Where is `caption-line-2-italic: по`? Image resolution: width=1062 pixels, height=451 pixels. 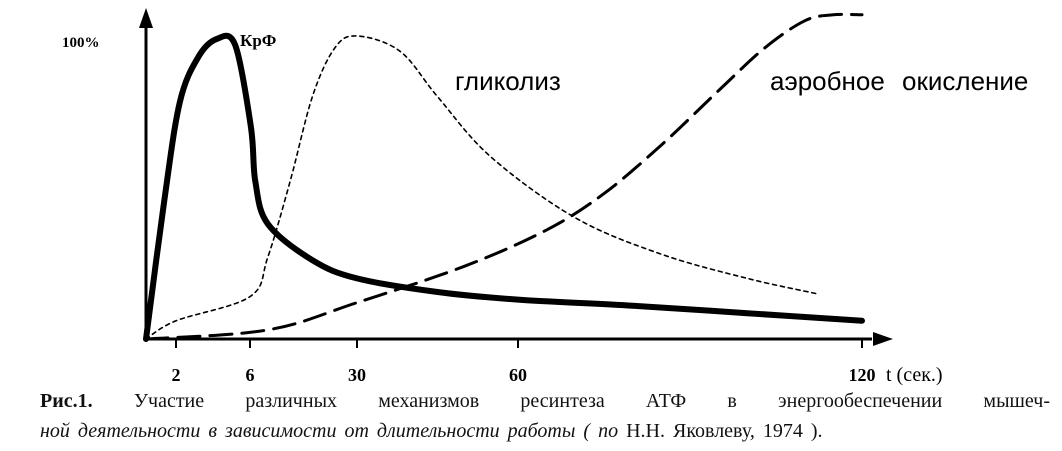 caption-line-2-italic: по is located at coordinates (608, 431).